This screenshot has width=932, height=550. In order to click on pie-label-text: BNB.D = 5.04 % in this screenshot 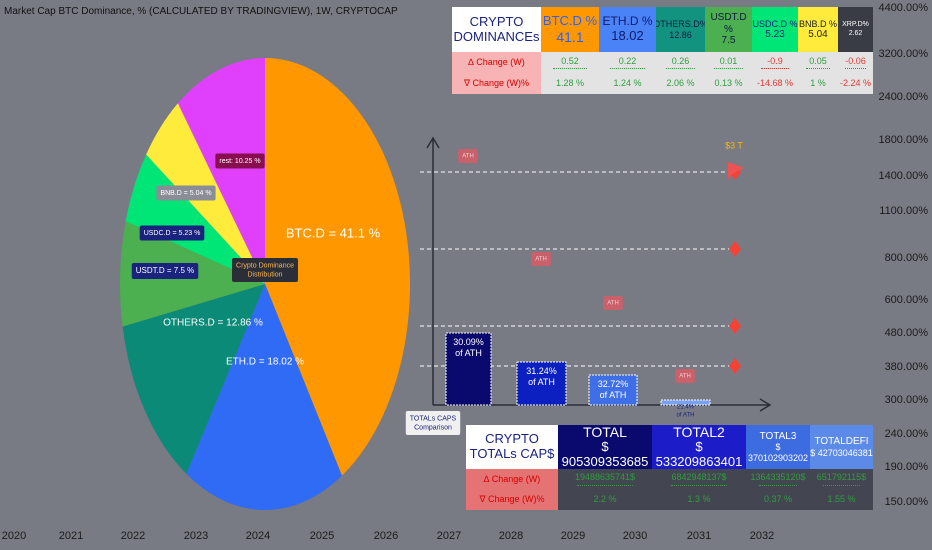, I will do `click(185, 193)`.